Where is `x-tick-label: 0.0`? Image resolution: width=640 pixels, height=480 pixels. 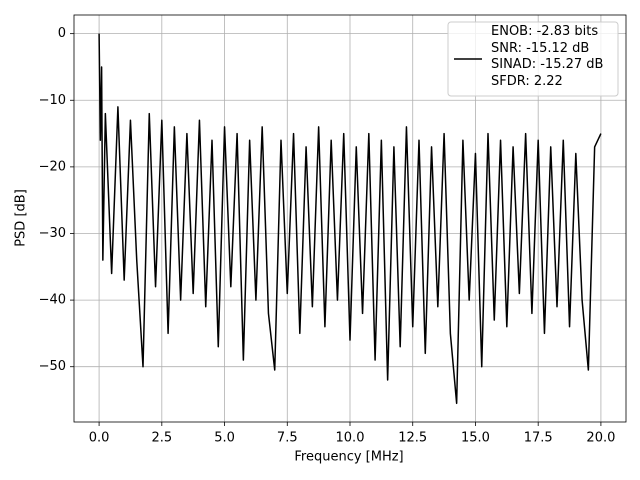 x-tick-label: 0.0 is located at coordinates (99, 438).